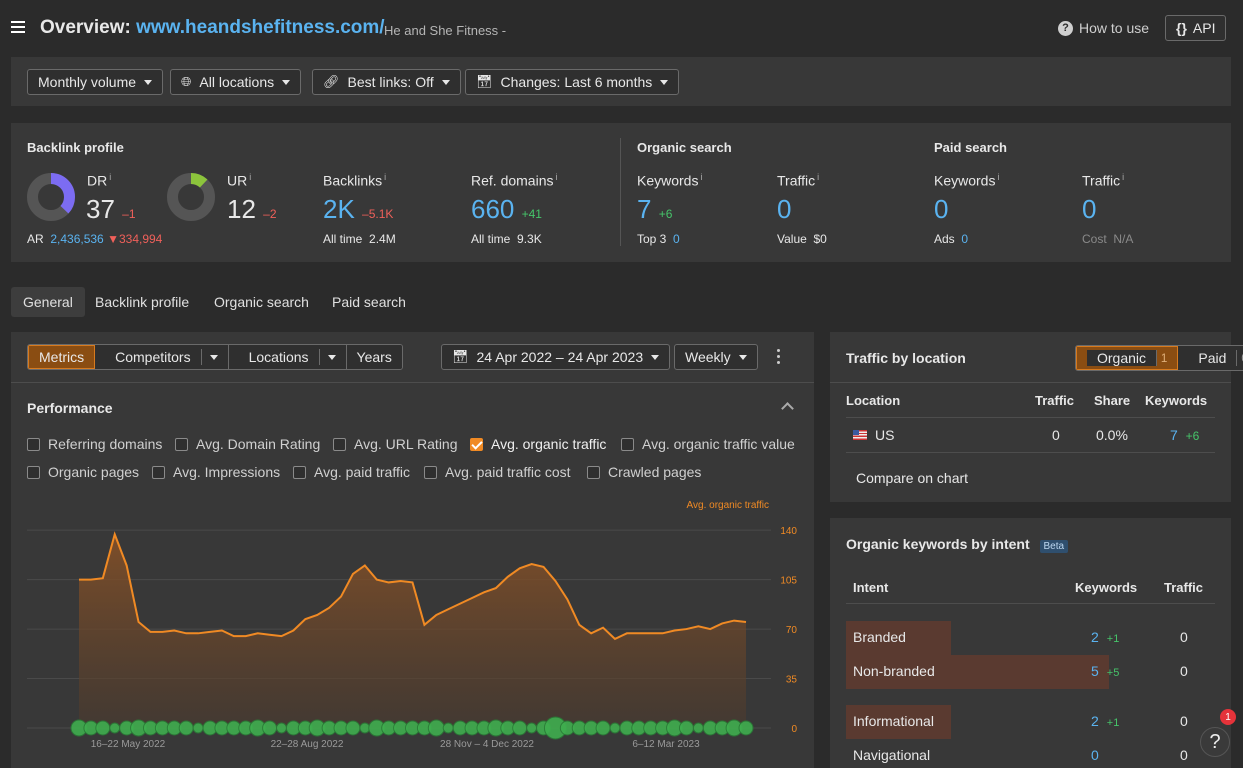 The image size is (1243, 768). What do you see at coordinates (258, 444) in the screenshot?
I see `checkbox-label: Avg. Domain Rating` at bounding box center [258, 444].